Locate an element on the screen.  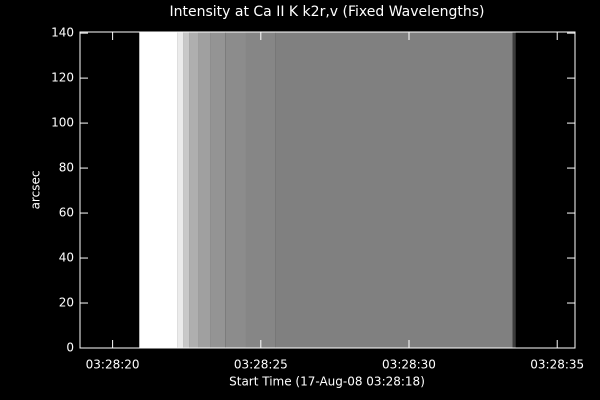
y-tick-label: 100 is located at coordinates (62, 123).